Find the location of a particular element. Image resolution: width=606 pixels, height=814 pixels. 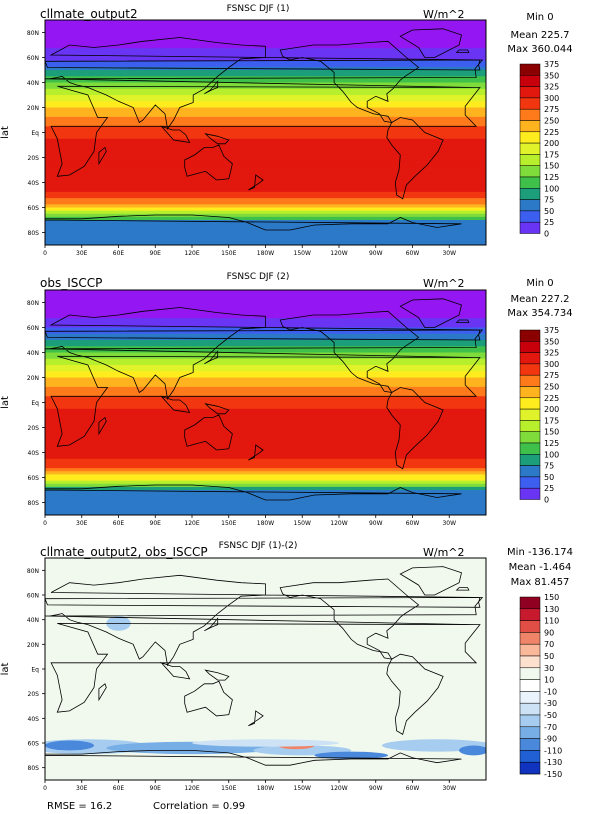

colorbar-label: -50 is located at coordinates (550, 715).